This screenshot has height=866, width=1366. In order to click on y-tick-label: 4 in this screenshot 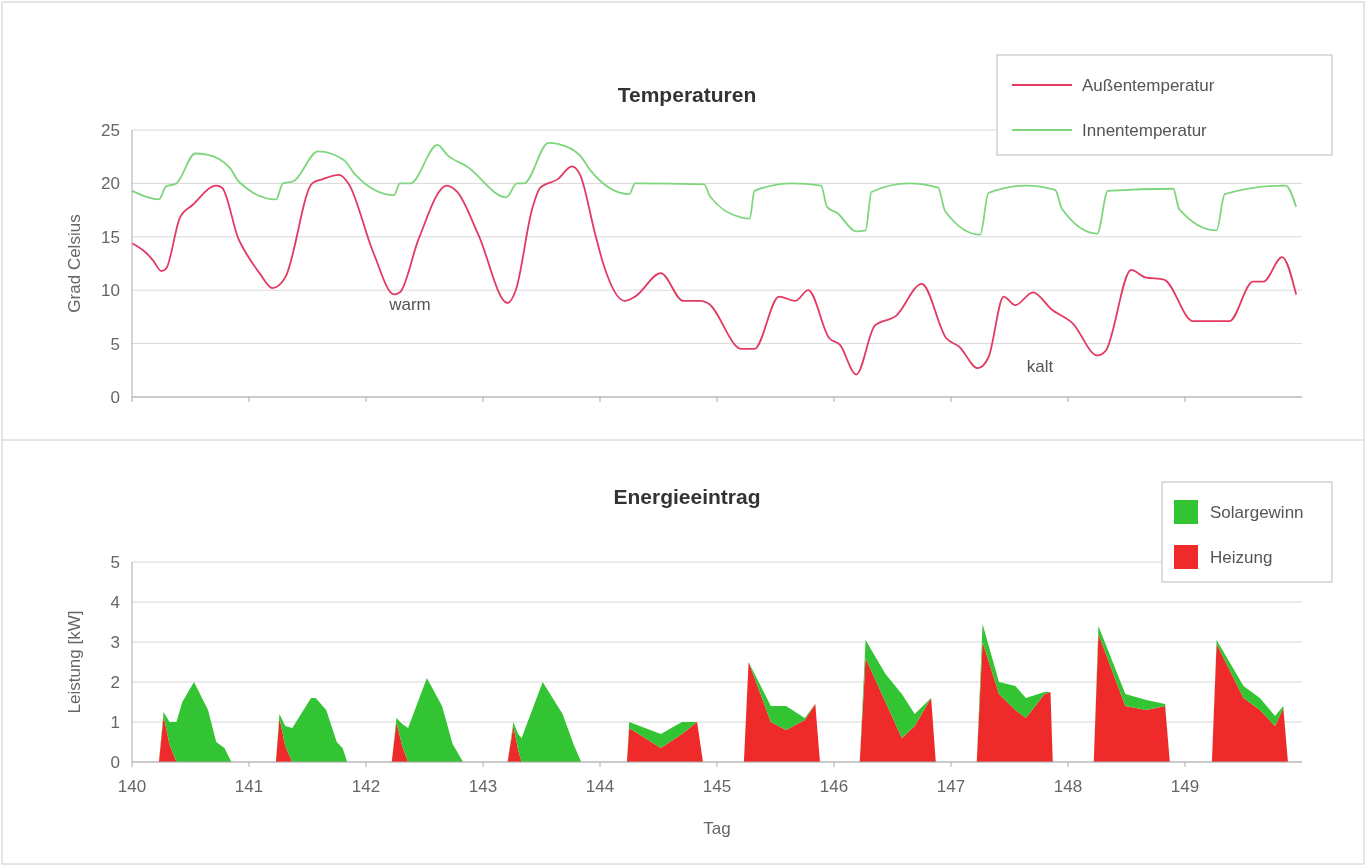, I will do `click(115, 602)`.